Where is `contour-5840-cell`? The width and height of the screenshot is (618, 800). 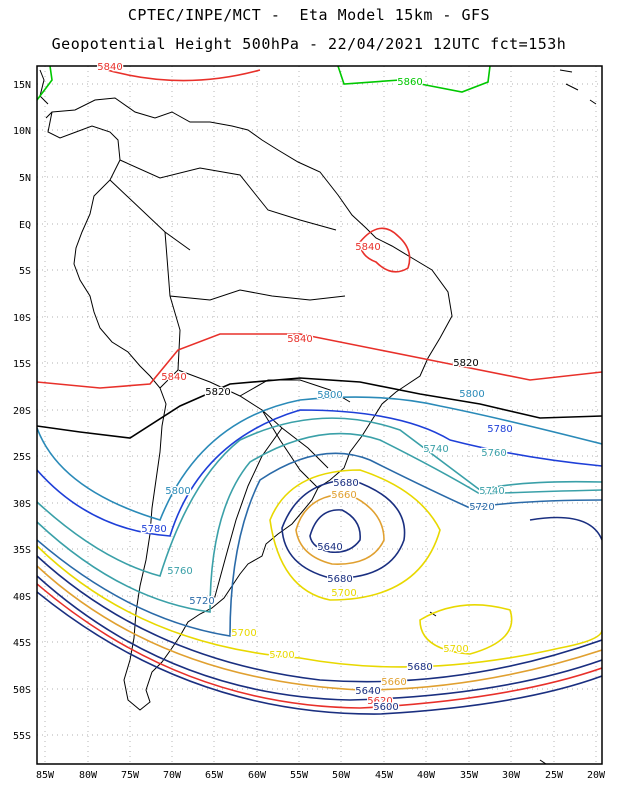 contour-5840-cell is located at coordinates (385, 250).